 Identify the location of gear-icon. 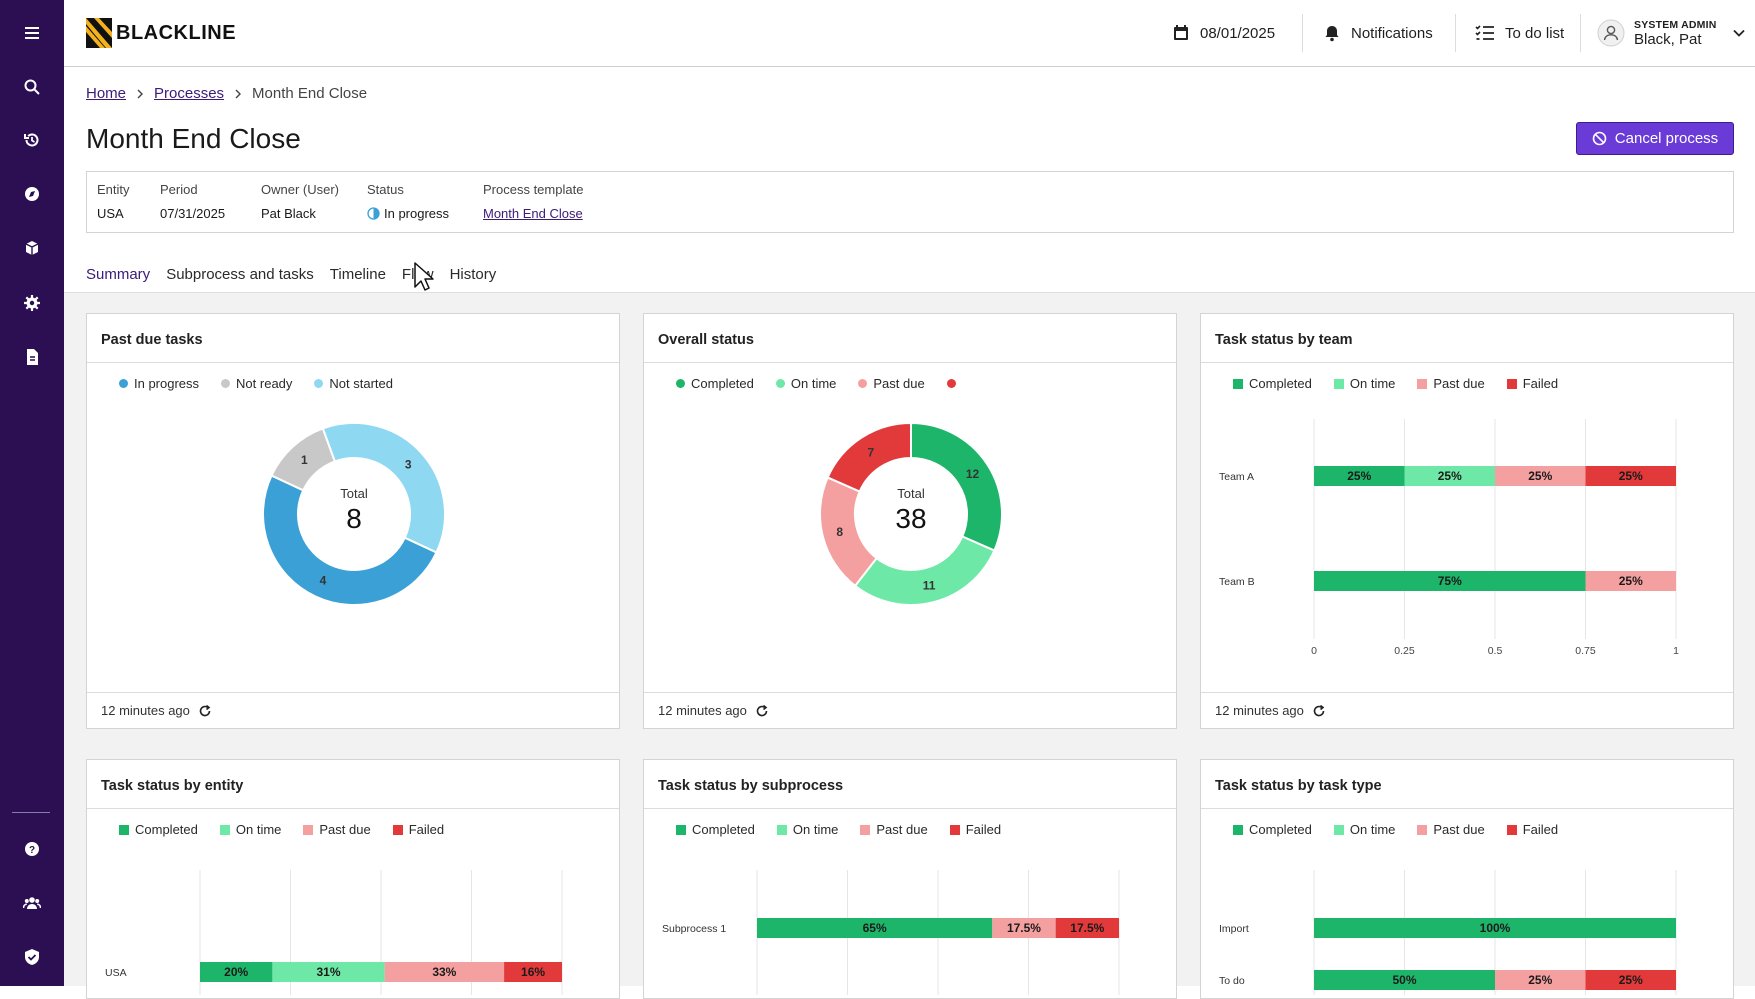
(32, 303).